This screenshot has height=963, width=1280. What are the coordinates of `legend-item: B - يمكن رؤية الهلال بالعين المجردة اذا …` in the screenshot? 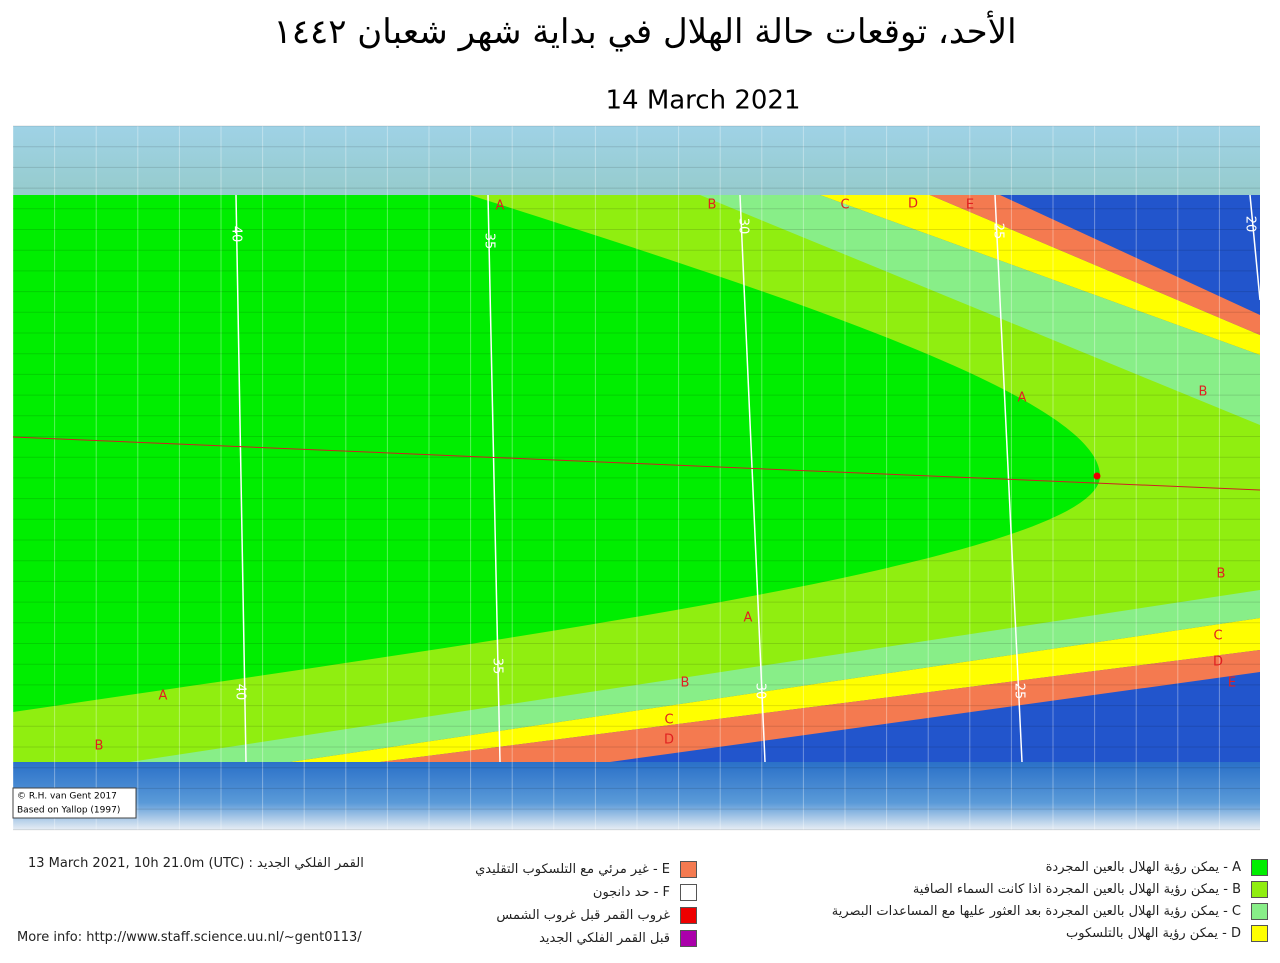 It's located at (1050, 889).